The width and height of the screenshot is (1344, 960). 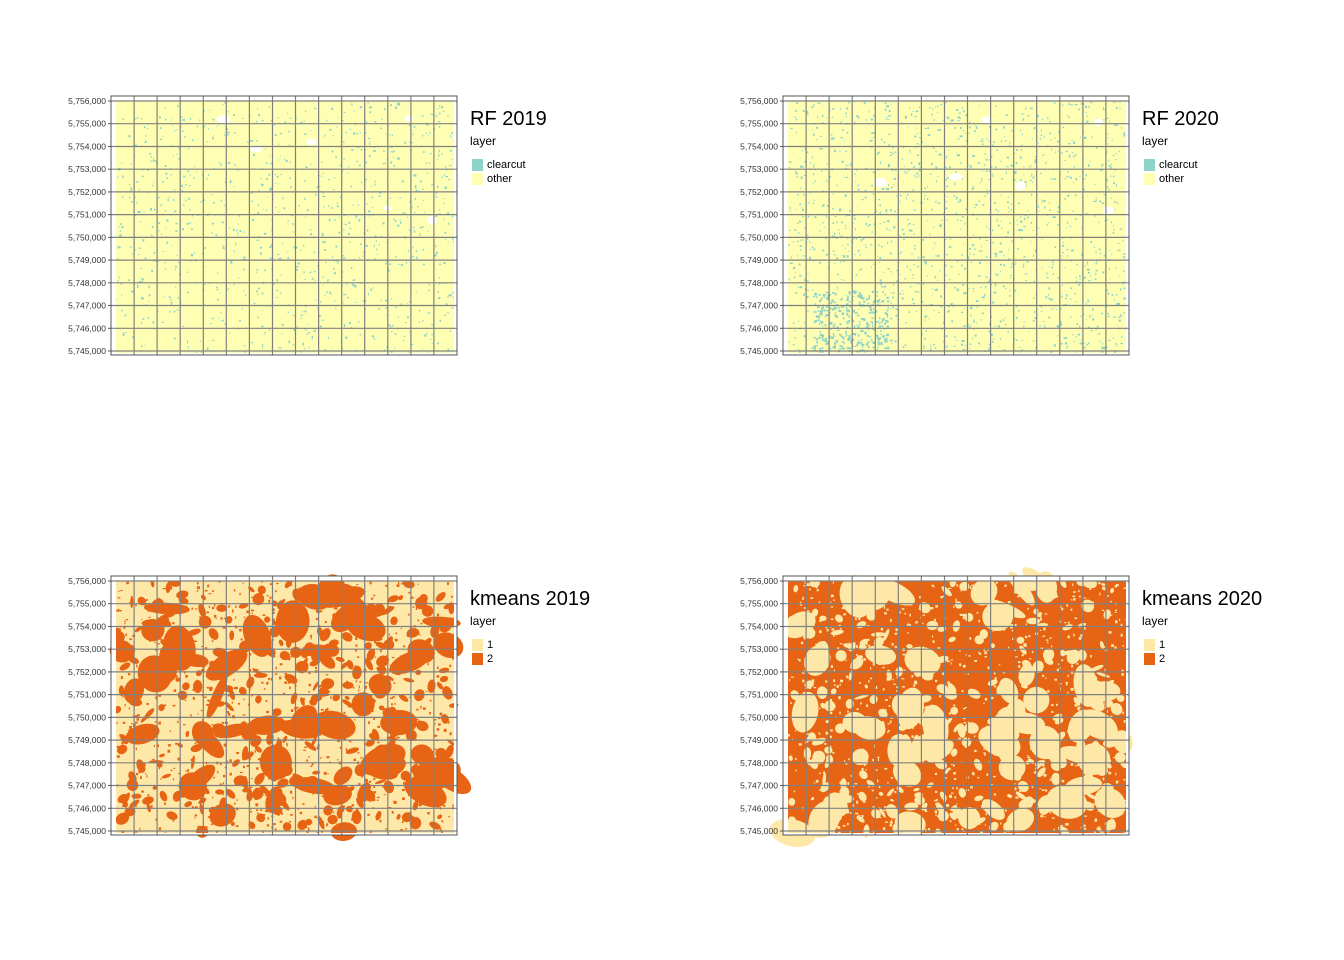 I want to click on map-title: RF 2020, so click(x=1180, y=119).